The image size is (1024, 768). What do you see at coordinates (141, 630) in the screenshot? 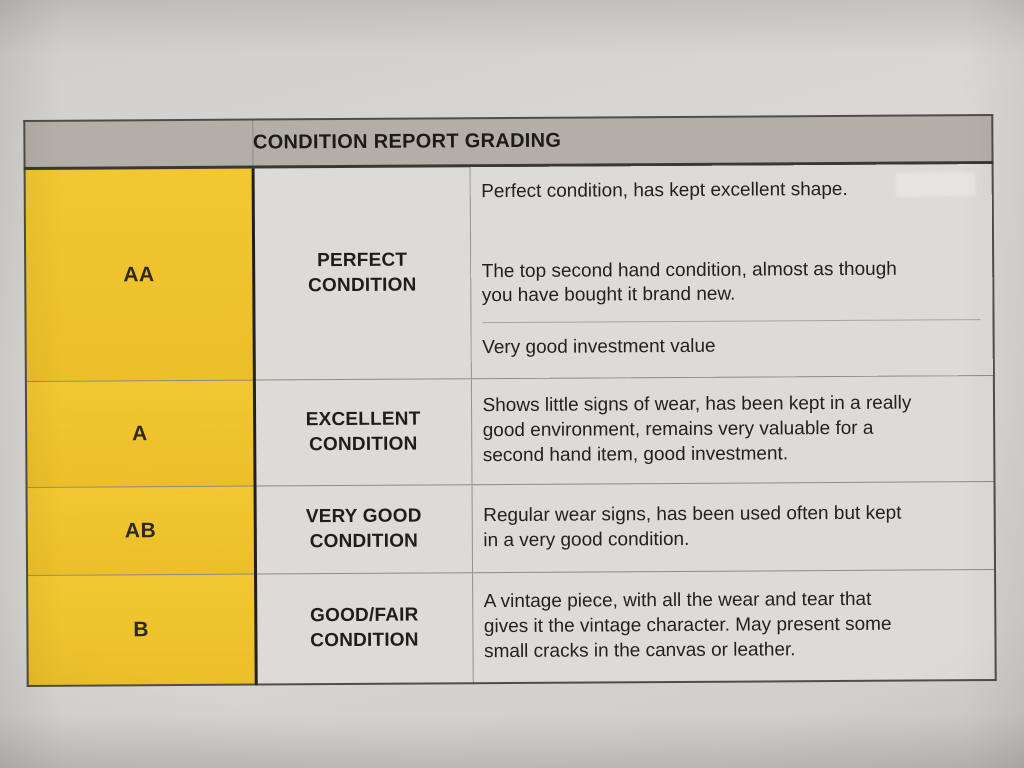
I see `grade-cell-b: B` at bounding box center [141, 630].